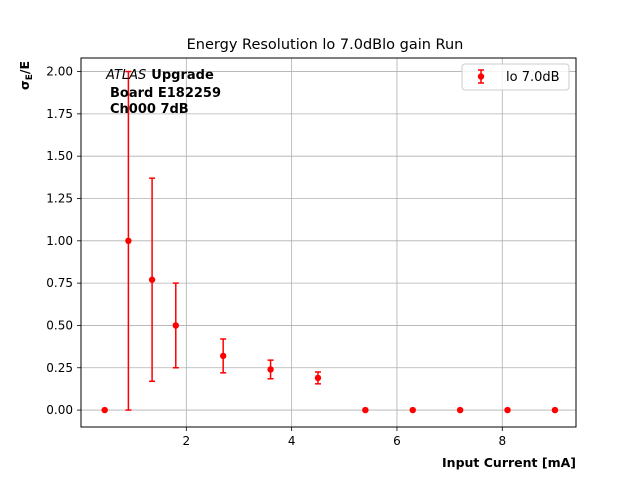 The image size is (640, 480). Describe the element at coordinates (149, 109) in the screenshot. I see `channel-label: Ch000 7dB` at that location.